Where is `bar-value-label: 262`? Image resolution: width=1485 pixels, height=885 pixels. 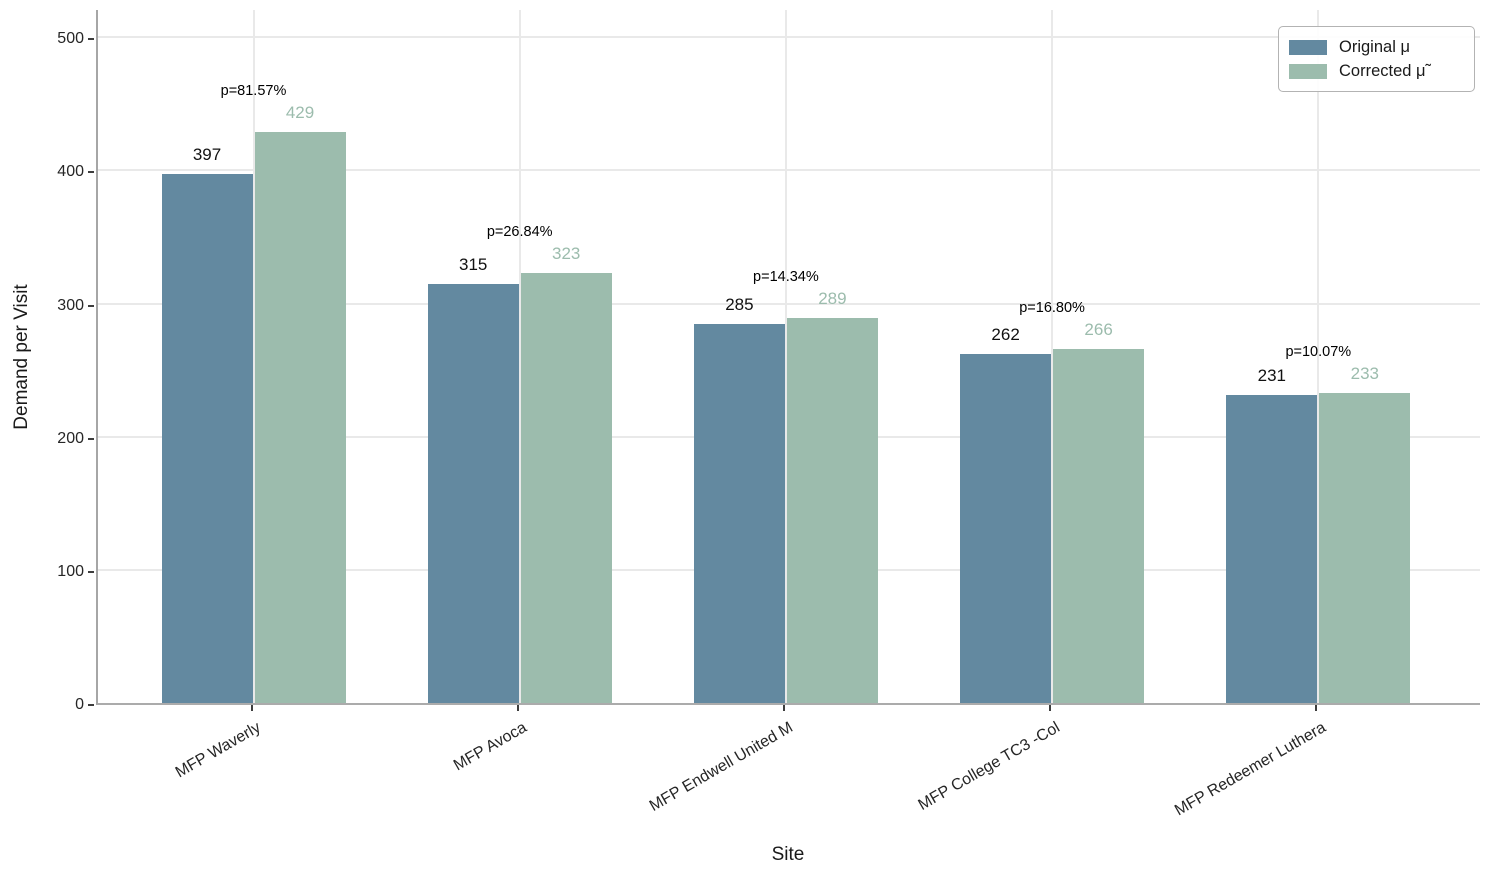
bar-value-label: 262 is located at coordinates (1005, 335).